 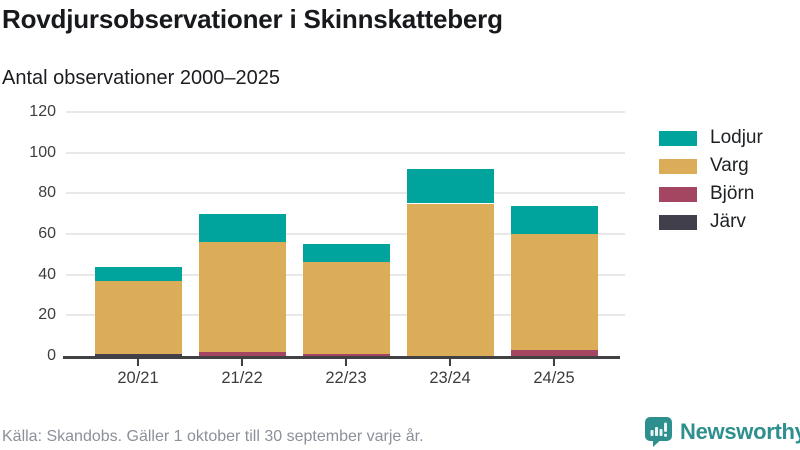 I want to click on legend-item-varg: Varg, so click(x=711, y=166).